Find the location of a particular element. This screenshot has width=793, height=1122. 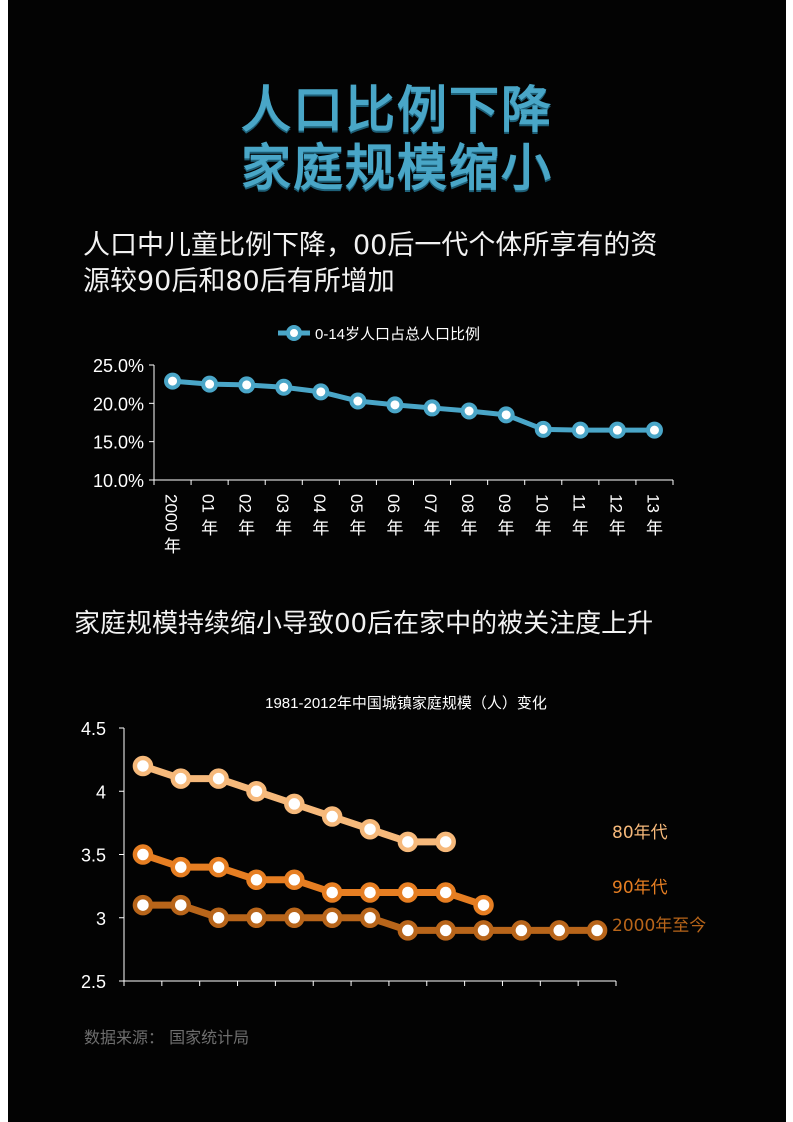

x-tick-label: 07 is located at coordinates (430, 503).